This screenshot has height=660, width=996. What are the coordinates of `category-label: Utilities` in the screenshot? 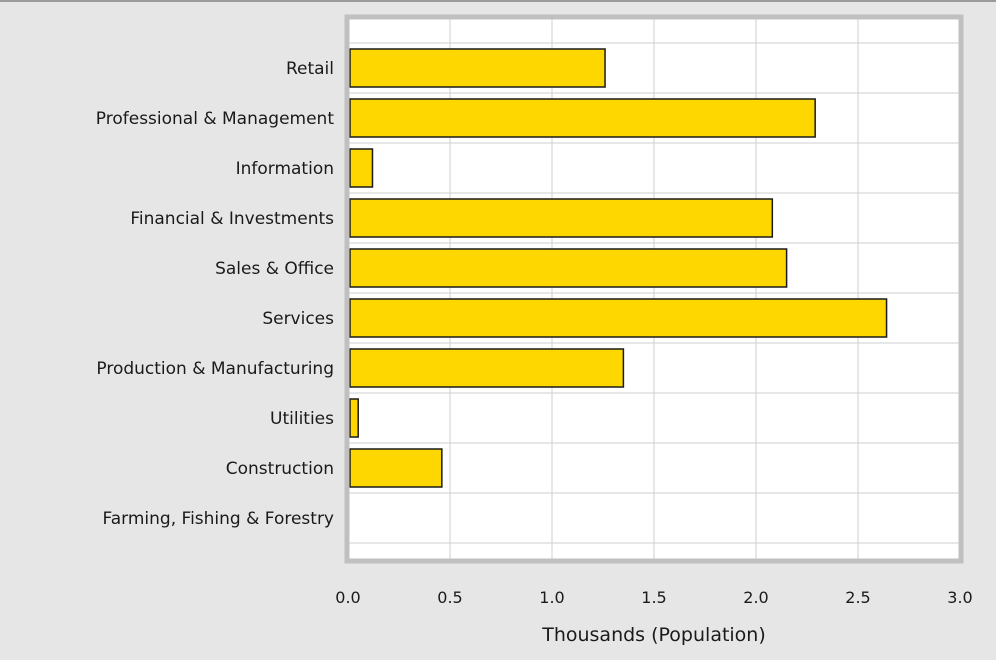 It's located at (302, 419).